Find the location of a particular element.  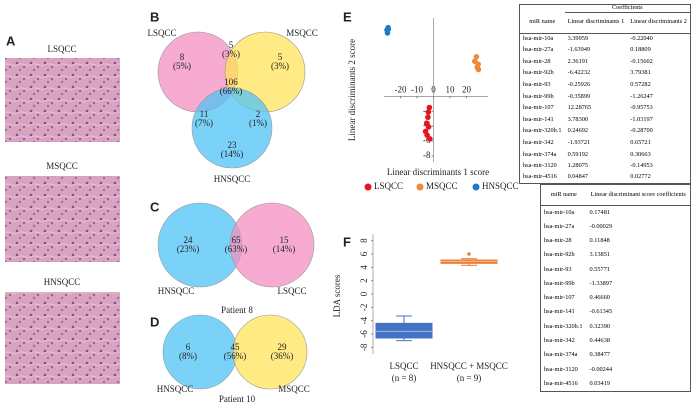

region-count: 45 is located at coordinates (236, 347).